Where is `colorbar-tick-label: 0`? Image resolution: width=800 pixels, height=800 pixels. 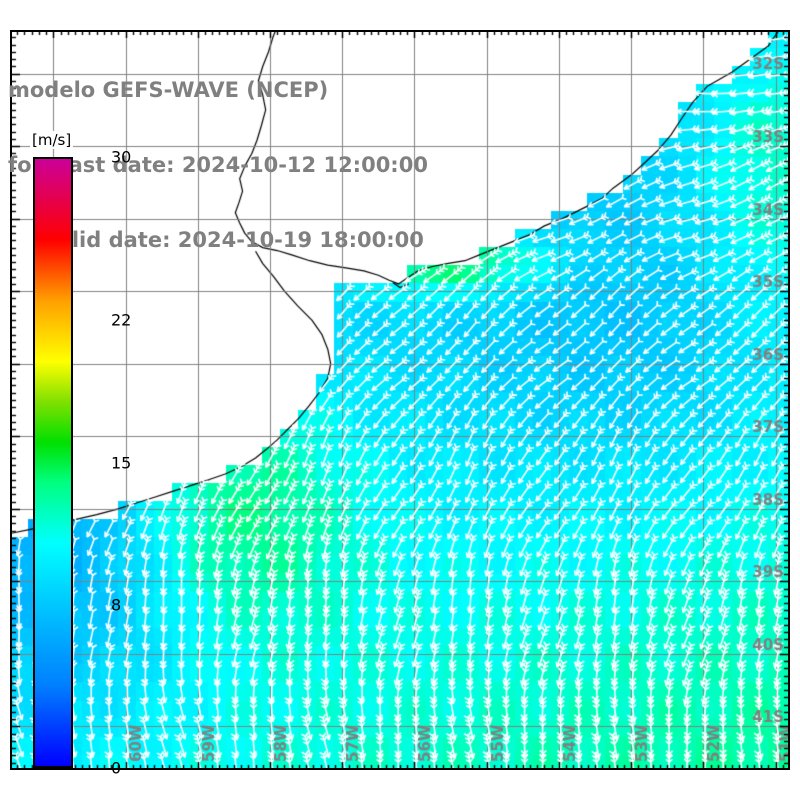
colorbar-tick-label: 0 is located at coordinates (116, 768).